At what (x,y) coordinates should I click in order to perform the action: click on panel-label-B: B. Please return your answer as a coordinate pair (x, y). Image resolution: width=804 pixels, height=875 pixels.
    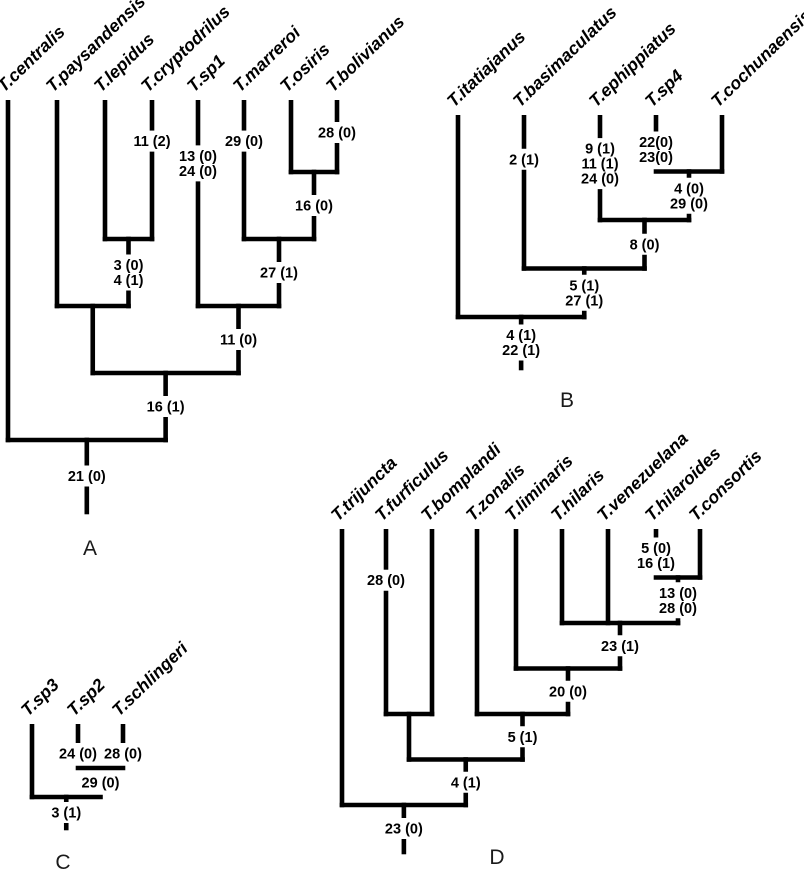
    Looking at the image, I should click on (567, 400).